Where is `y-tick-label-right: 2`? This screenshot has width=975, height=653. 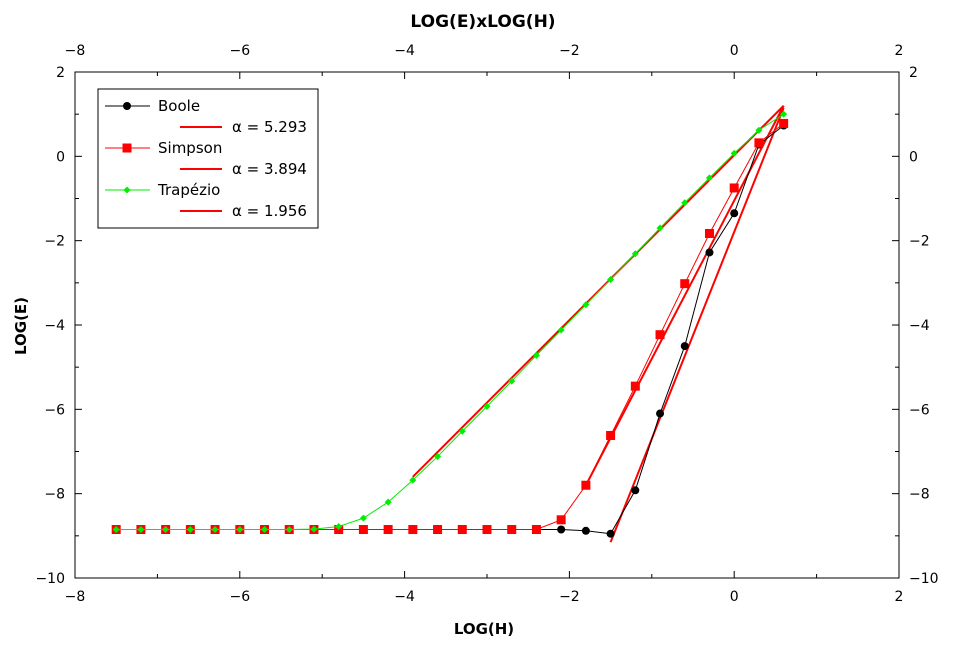 y-tick-label-right: 2 is located at coordinates (913, 73).